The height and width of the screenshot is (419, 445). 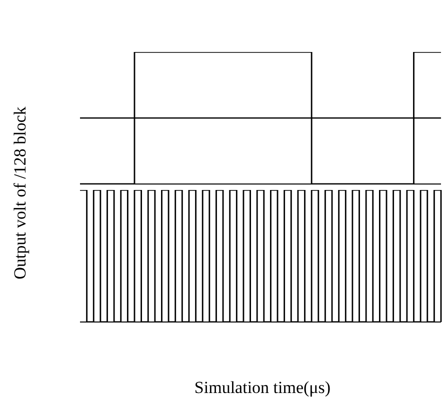 What do you see at coordinates (20, 193) in the screenshot?
I see `y-axis-title: Output volt of /128 block` at bounding box center [20, 193].